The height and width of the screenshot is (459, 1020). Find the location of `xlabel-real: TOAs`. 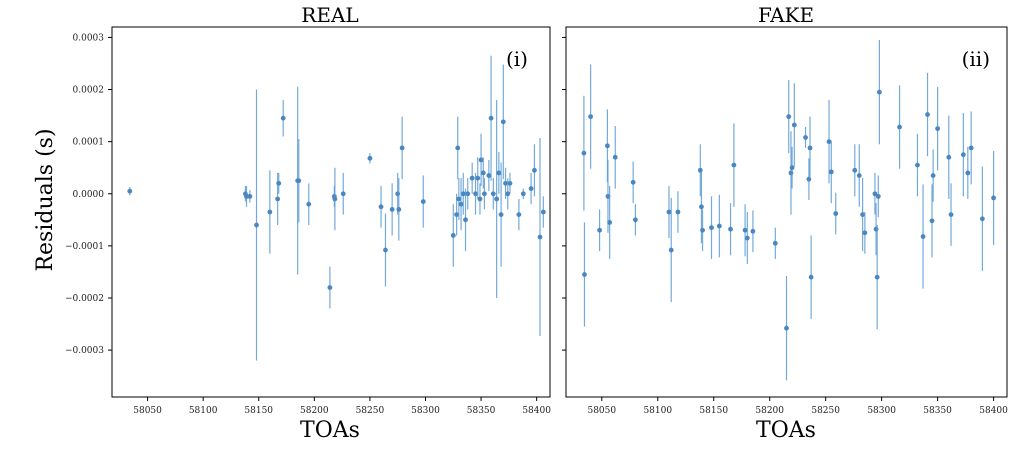

xlabel-real: TOAs is located at coordinates (330, 430).